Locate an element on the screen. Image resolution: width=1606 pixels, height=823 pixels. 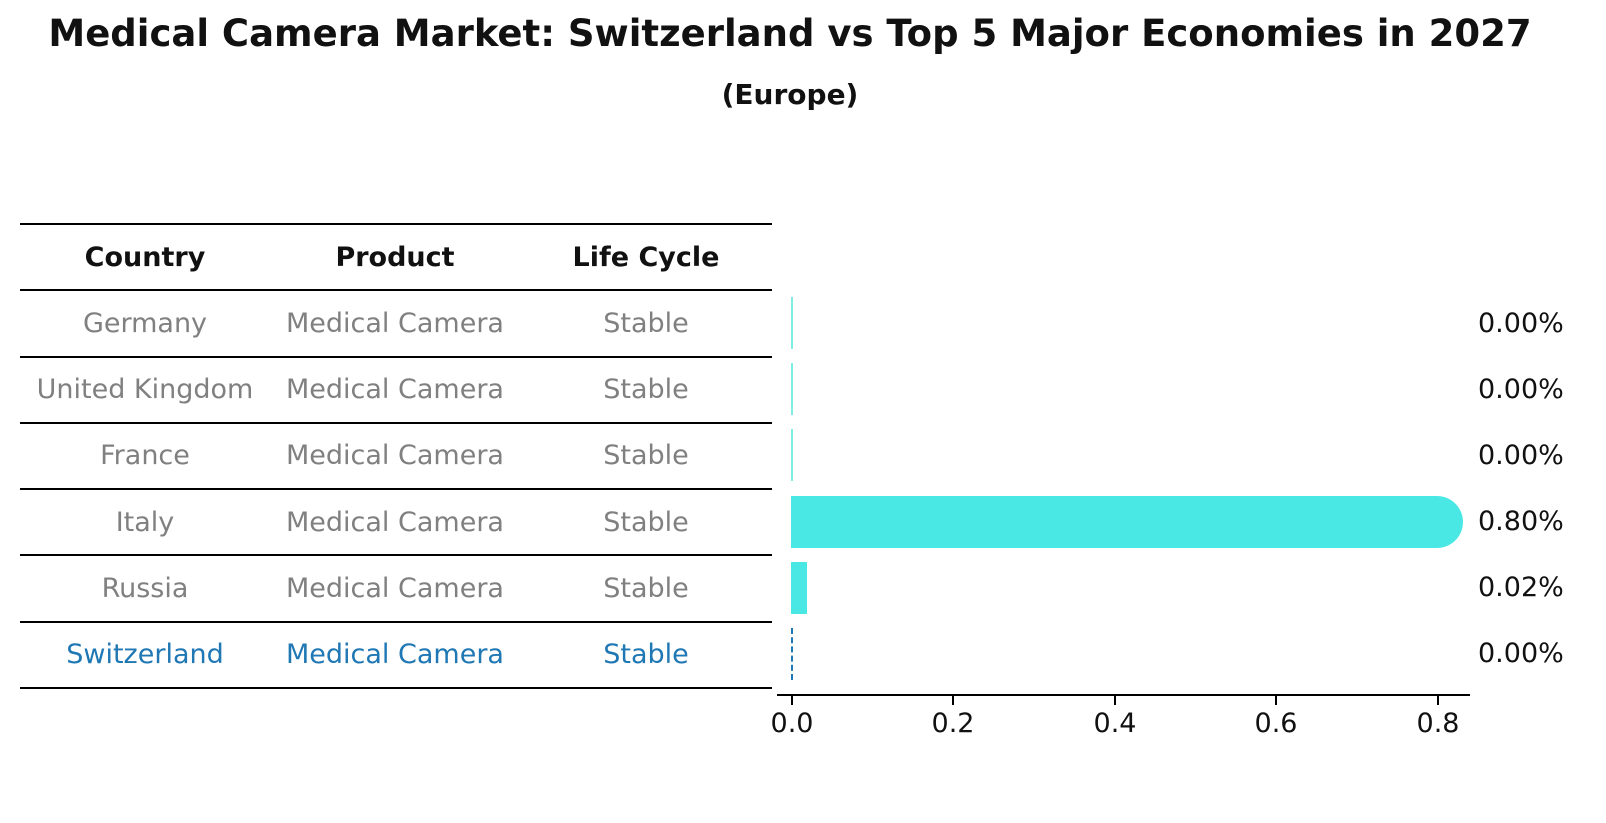
country-cell: Germany is located at coordinates (145, 323).